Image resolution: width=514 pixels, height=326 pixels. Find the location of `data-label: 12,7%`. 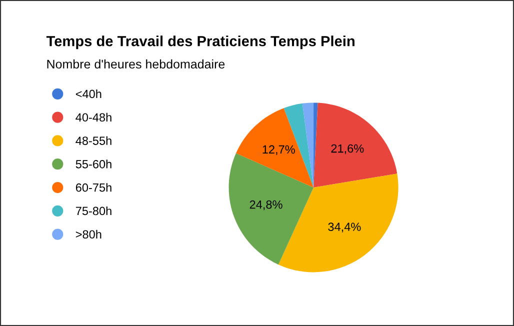

data-label: 12,7% is located at coordinates (278, 150).